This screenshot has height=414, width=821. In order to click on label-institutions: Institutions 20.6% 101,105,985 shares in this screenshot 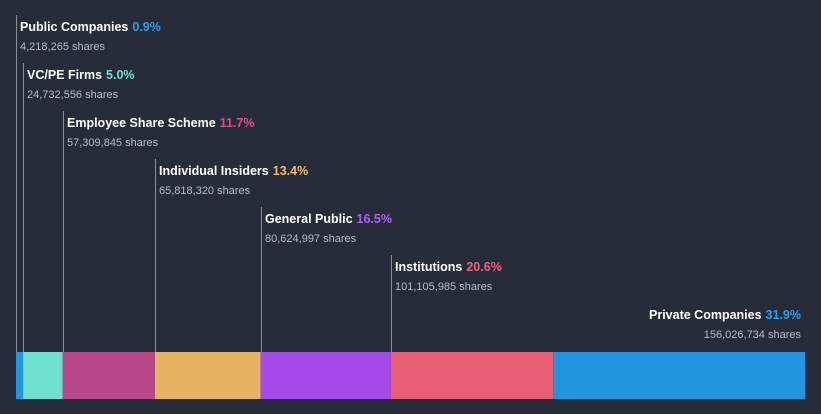, I will do `click(448, 276)`.